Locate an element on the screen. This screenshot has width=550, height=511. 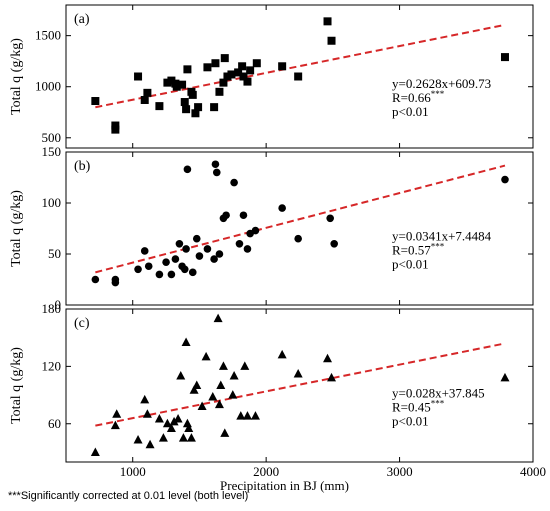
correlation-label: R=0.66*** is located at coordinates (418, 97).